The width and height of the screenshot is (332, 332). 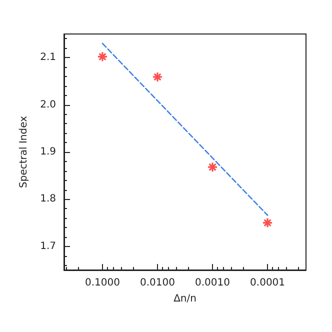 I want to click on x-tick-label: 0.1000, so click(x=102, y=283).